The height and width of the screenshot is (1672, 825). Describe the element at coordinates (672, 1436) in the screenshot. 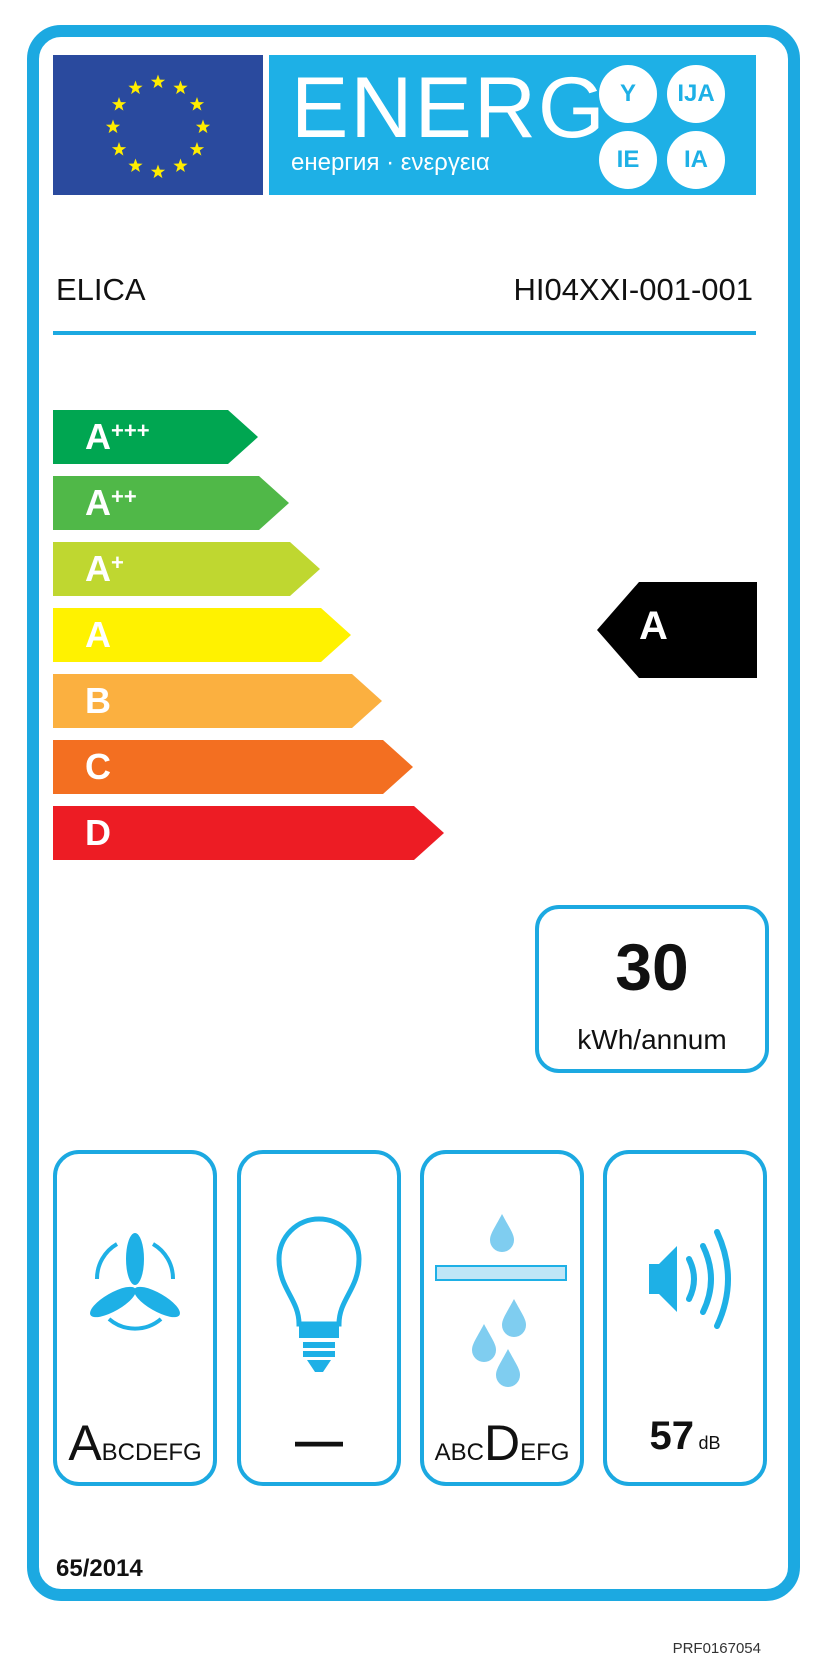

I see `noise-number: 57` at that location.